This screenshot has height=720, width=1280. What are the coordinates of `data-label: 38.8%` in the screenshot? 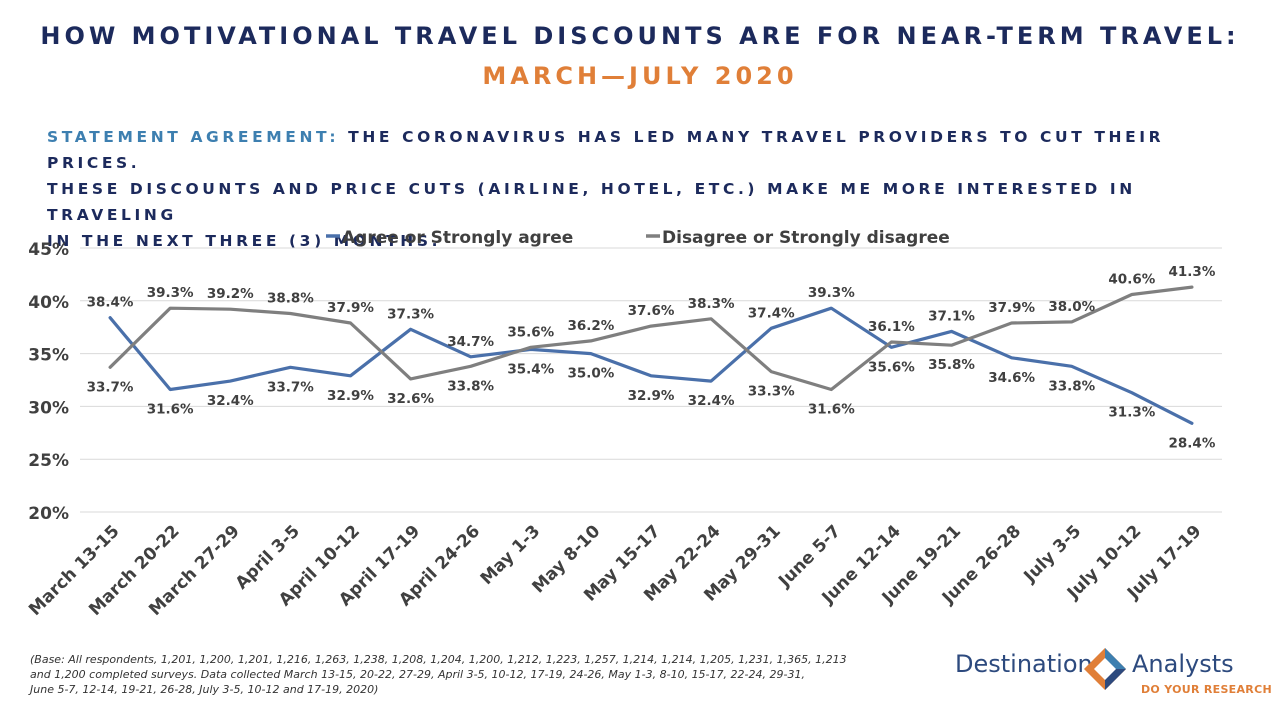 It's located at (290, 298).